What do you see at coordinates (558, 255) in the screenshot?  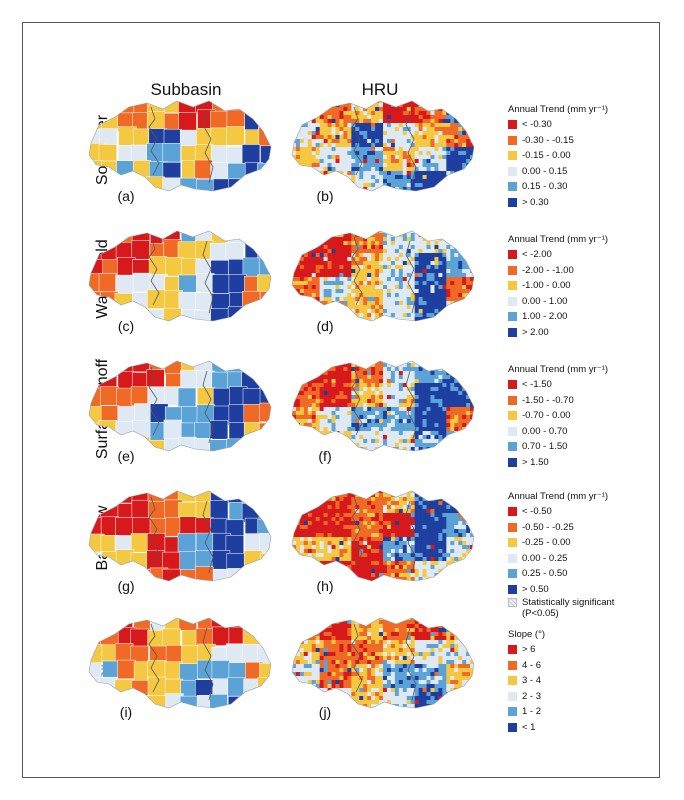 I see `legend-item: < -2.00` at bounding box center [558, 255].